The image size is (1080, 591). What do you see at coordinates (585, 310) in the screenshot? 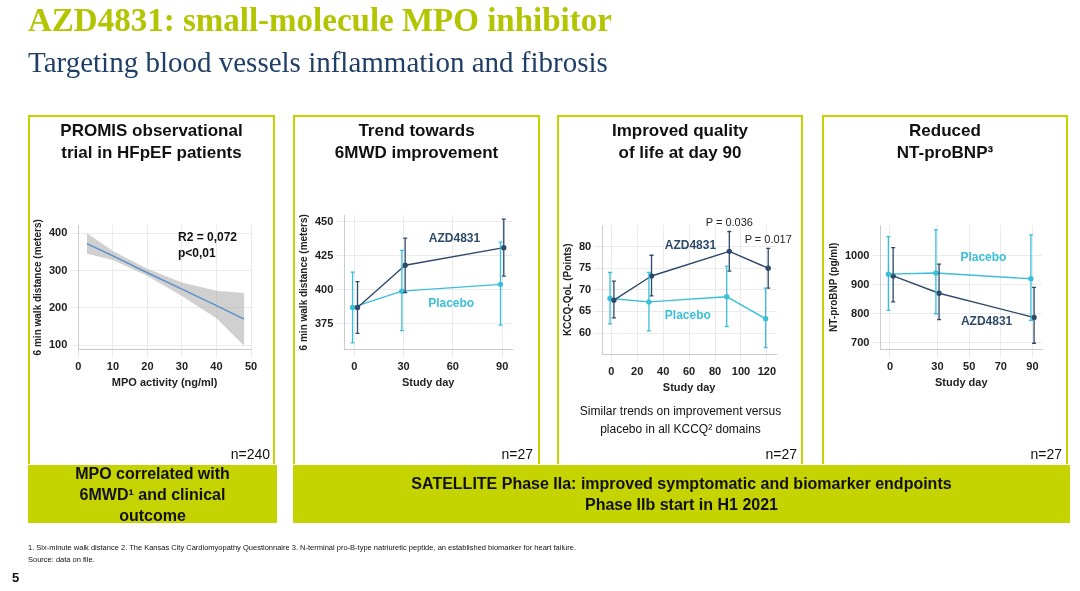
I see `y-tick-label: 65` at bounding box center [585, 310].